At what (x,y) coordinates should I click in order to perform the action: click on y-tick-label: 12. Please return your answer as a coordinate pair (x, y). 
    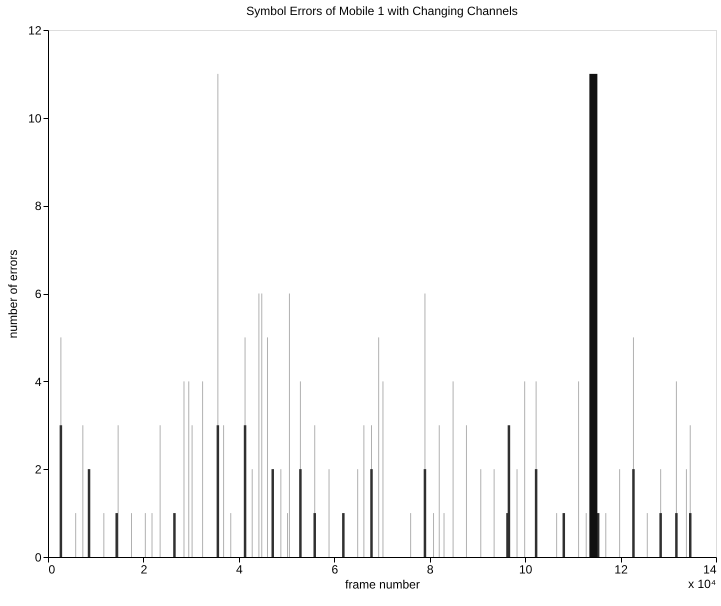
    Looking at the image, I should click on (35, 31).